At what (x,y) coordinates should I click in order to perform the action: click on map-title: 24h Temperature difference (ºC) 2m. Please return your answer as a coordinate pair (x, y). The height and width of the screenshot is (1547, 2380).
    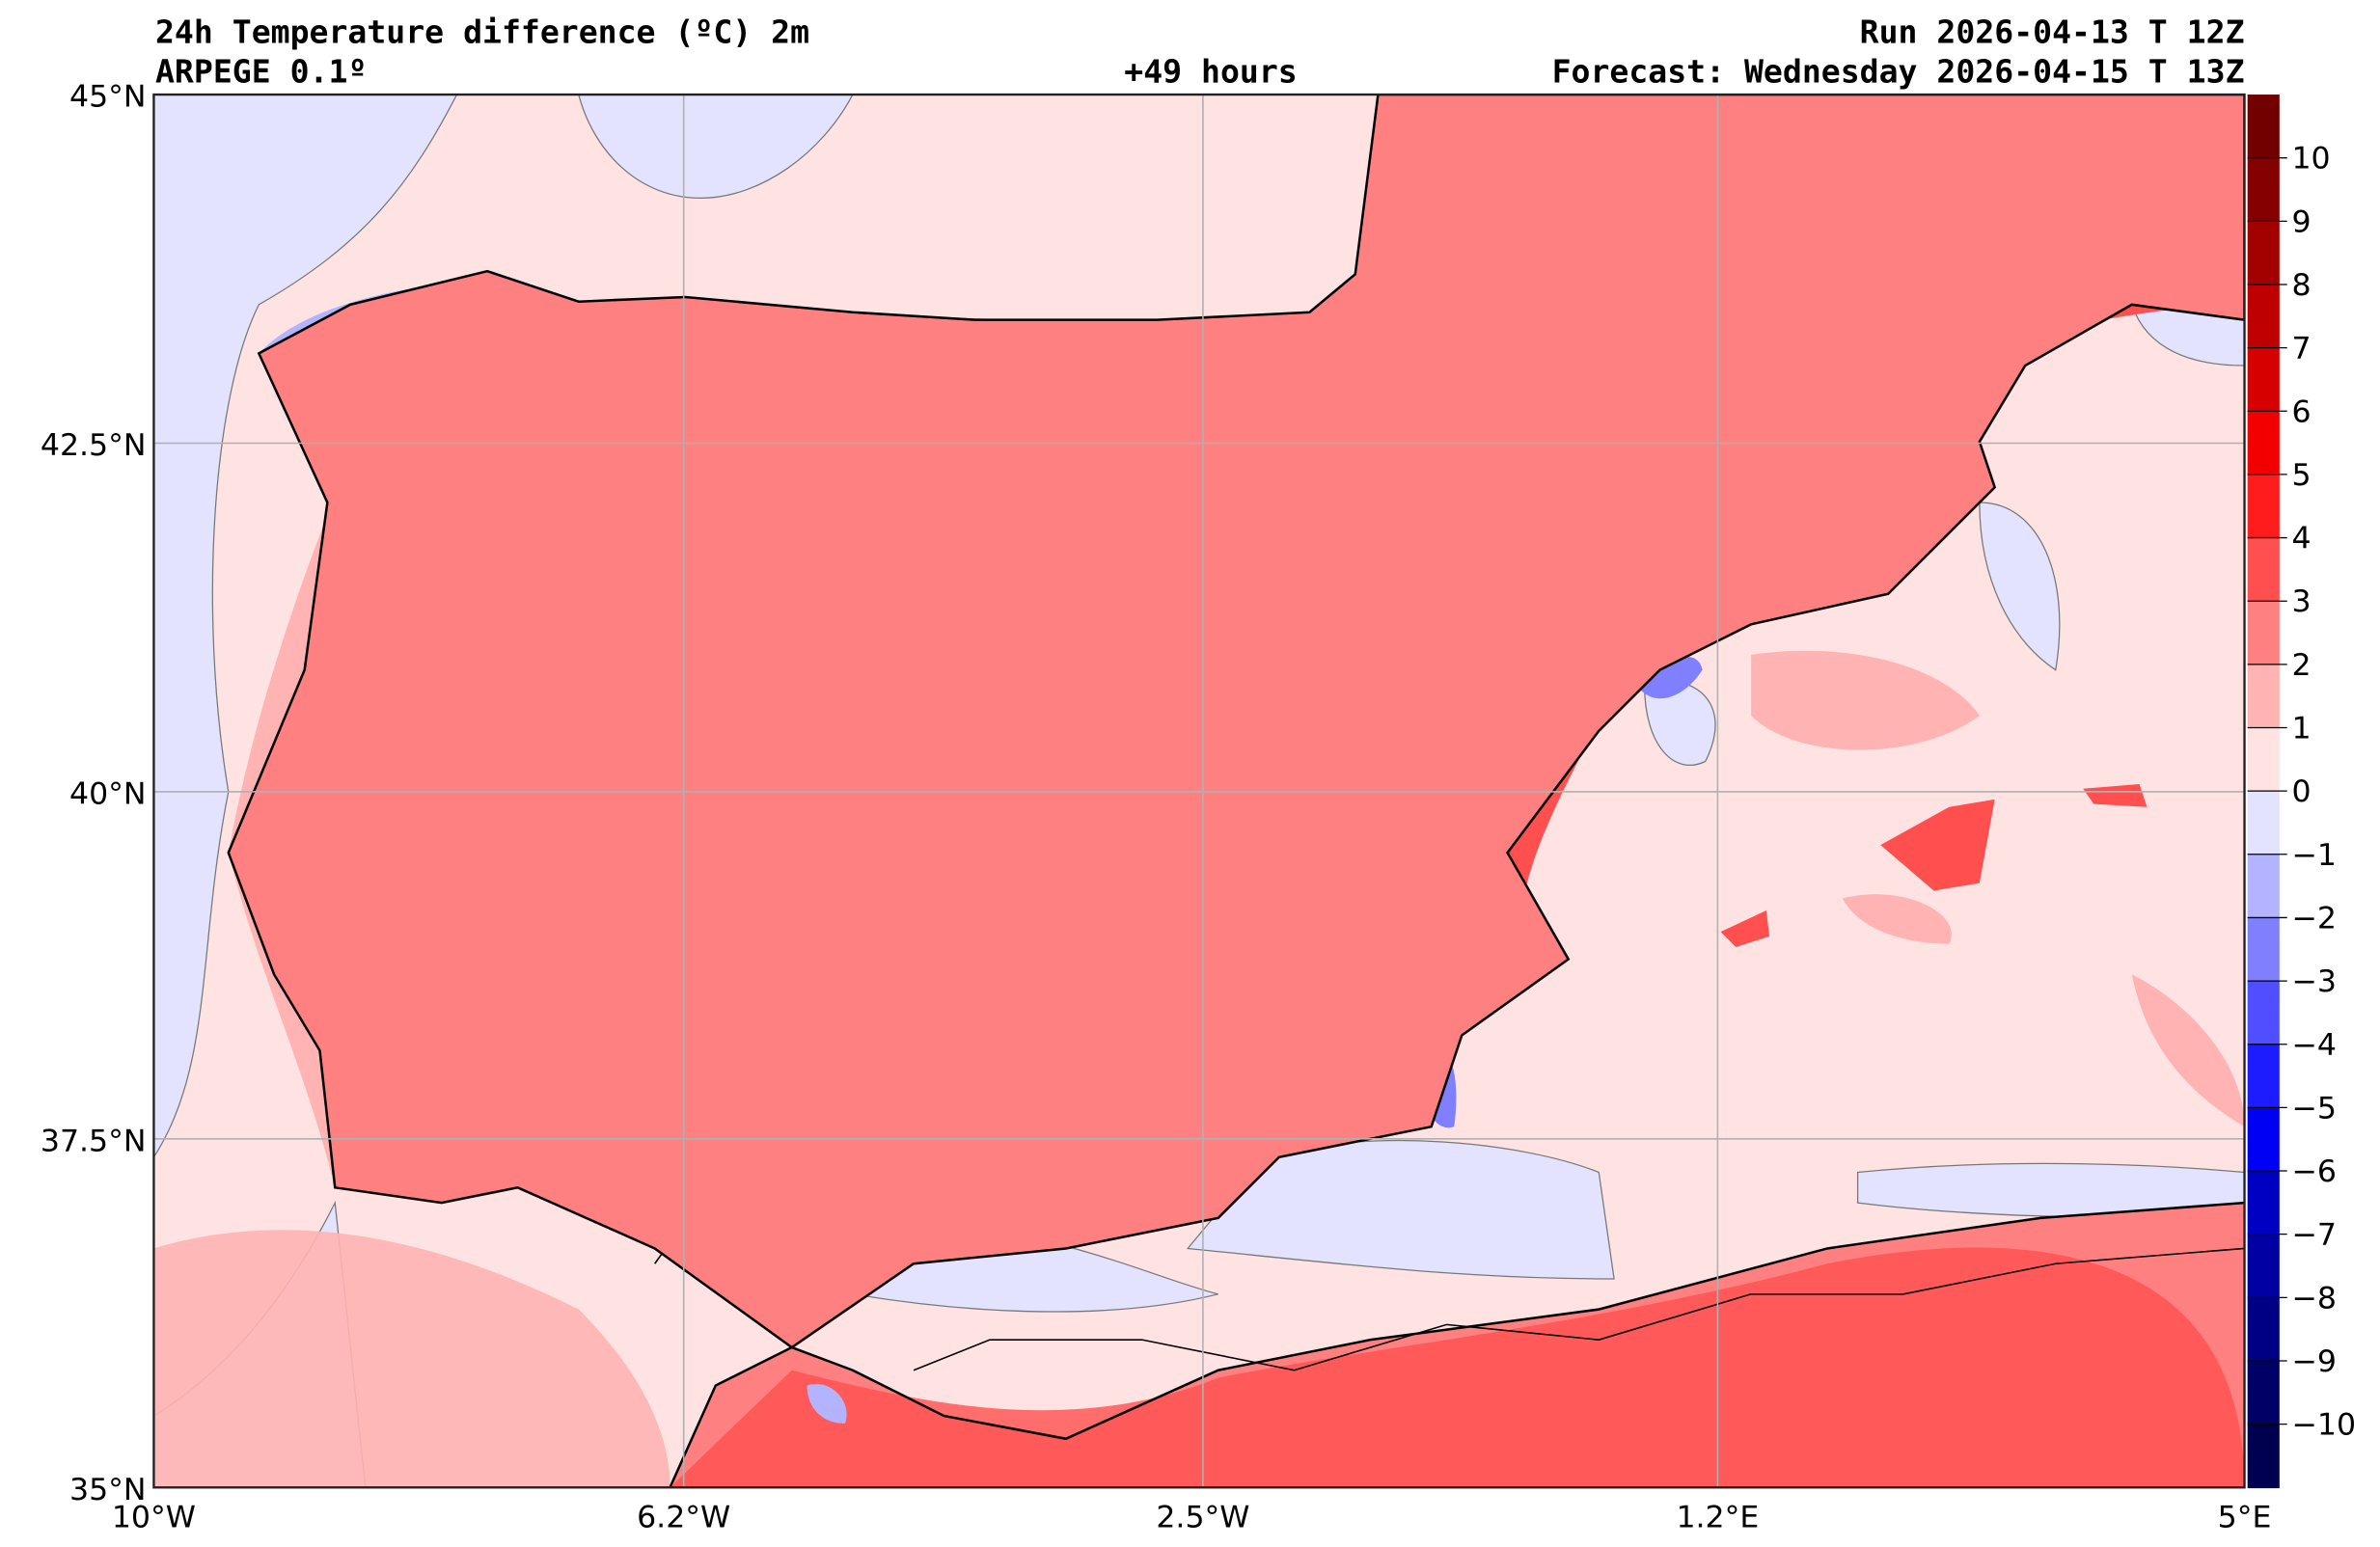
    Looking at the image, I should click on (482, 32).